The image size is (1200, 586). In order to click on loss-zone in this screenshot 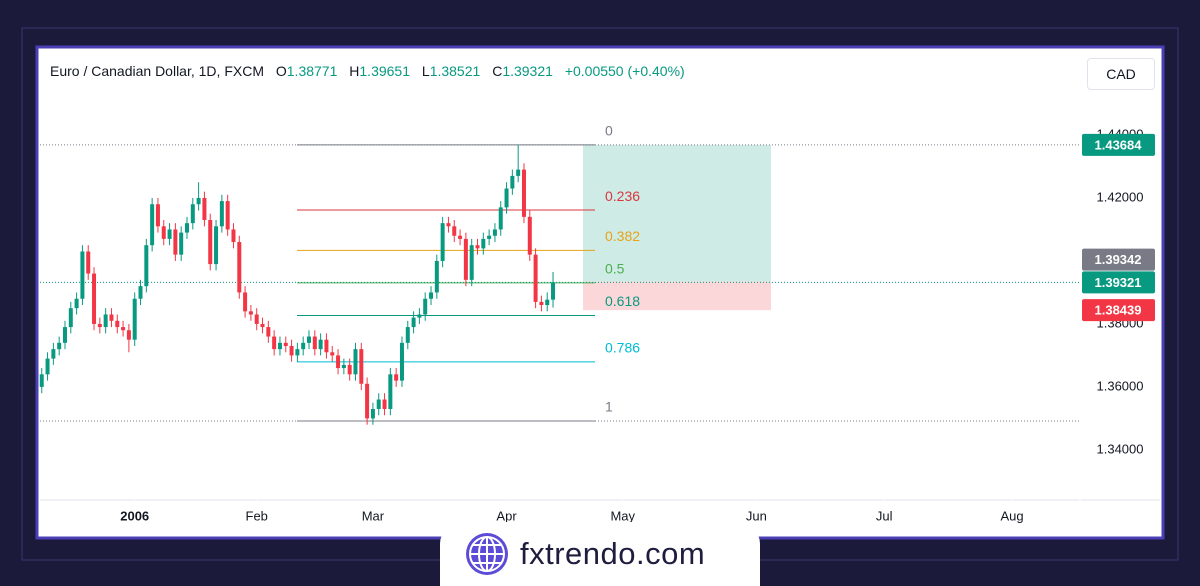, I will do `click(677, 296)`.